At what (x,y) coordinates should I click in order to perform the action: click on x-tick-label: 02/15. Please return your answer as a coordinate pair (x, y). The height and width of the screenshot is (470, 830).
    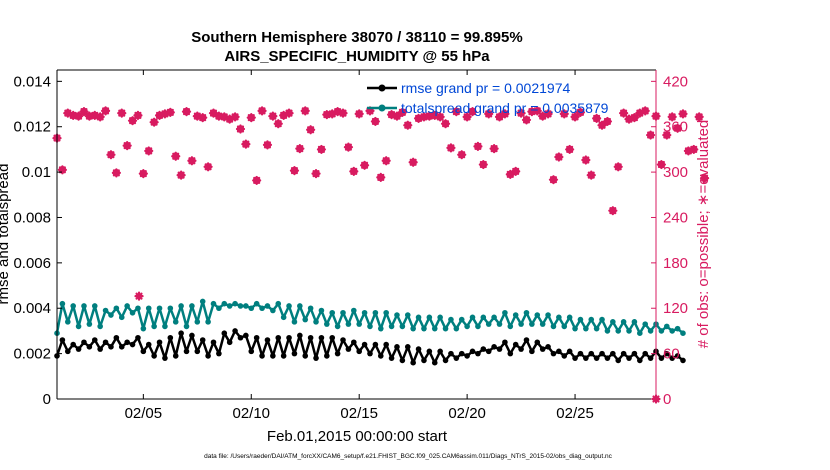
    Looking at the image, I should click on (359, 413).